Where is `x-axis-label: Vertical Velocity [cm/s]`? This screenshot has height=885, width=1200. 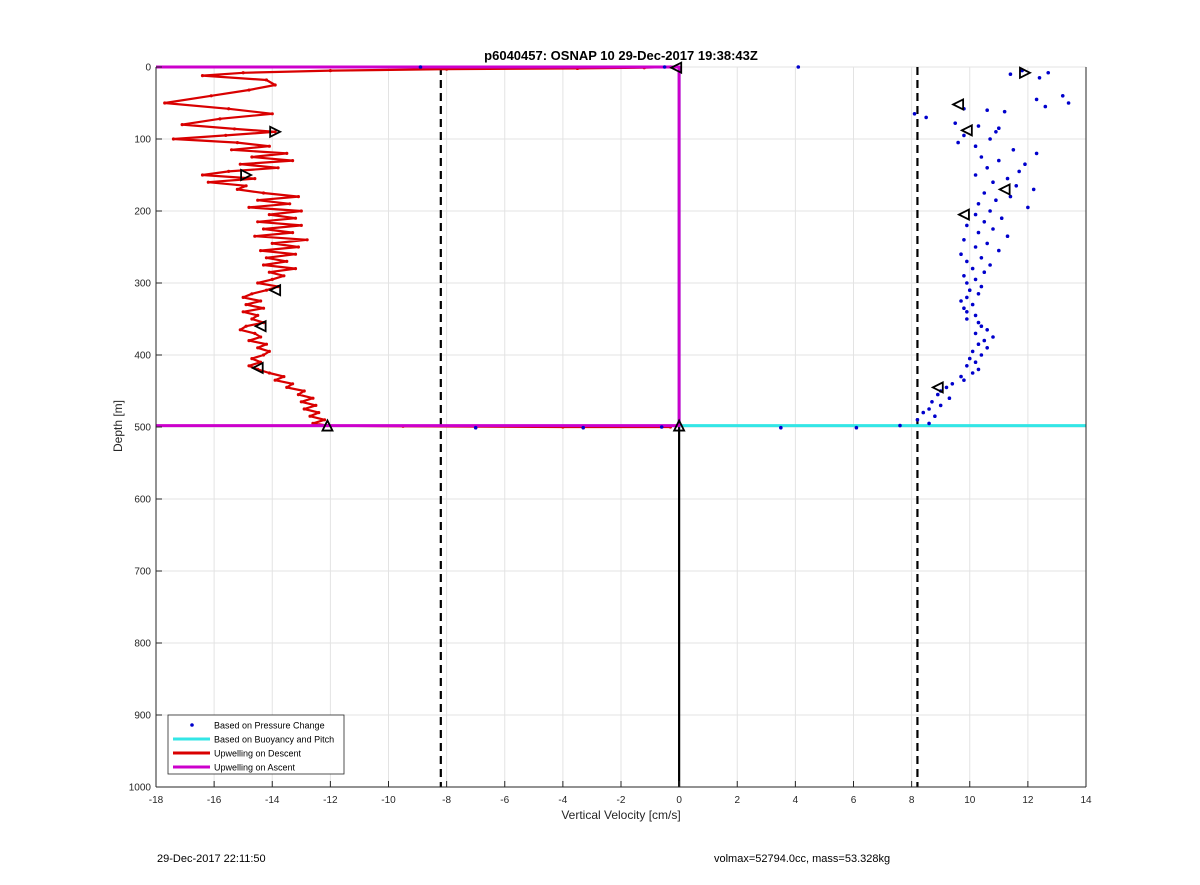
x-axis-label: Vertical Velocity [cm/s] is located at coordinates (620, 815).